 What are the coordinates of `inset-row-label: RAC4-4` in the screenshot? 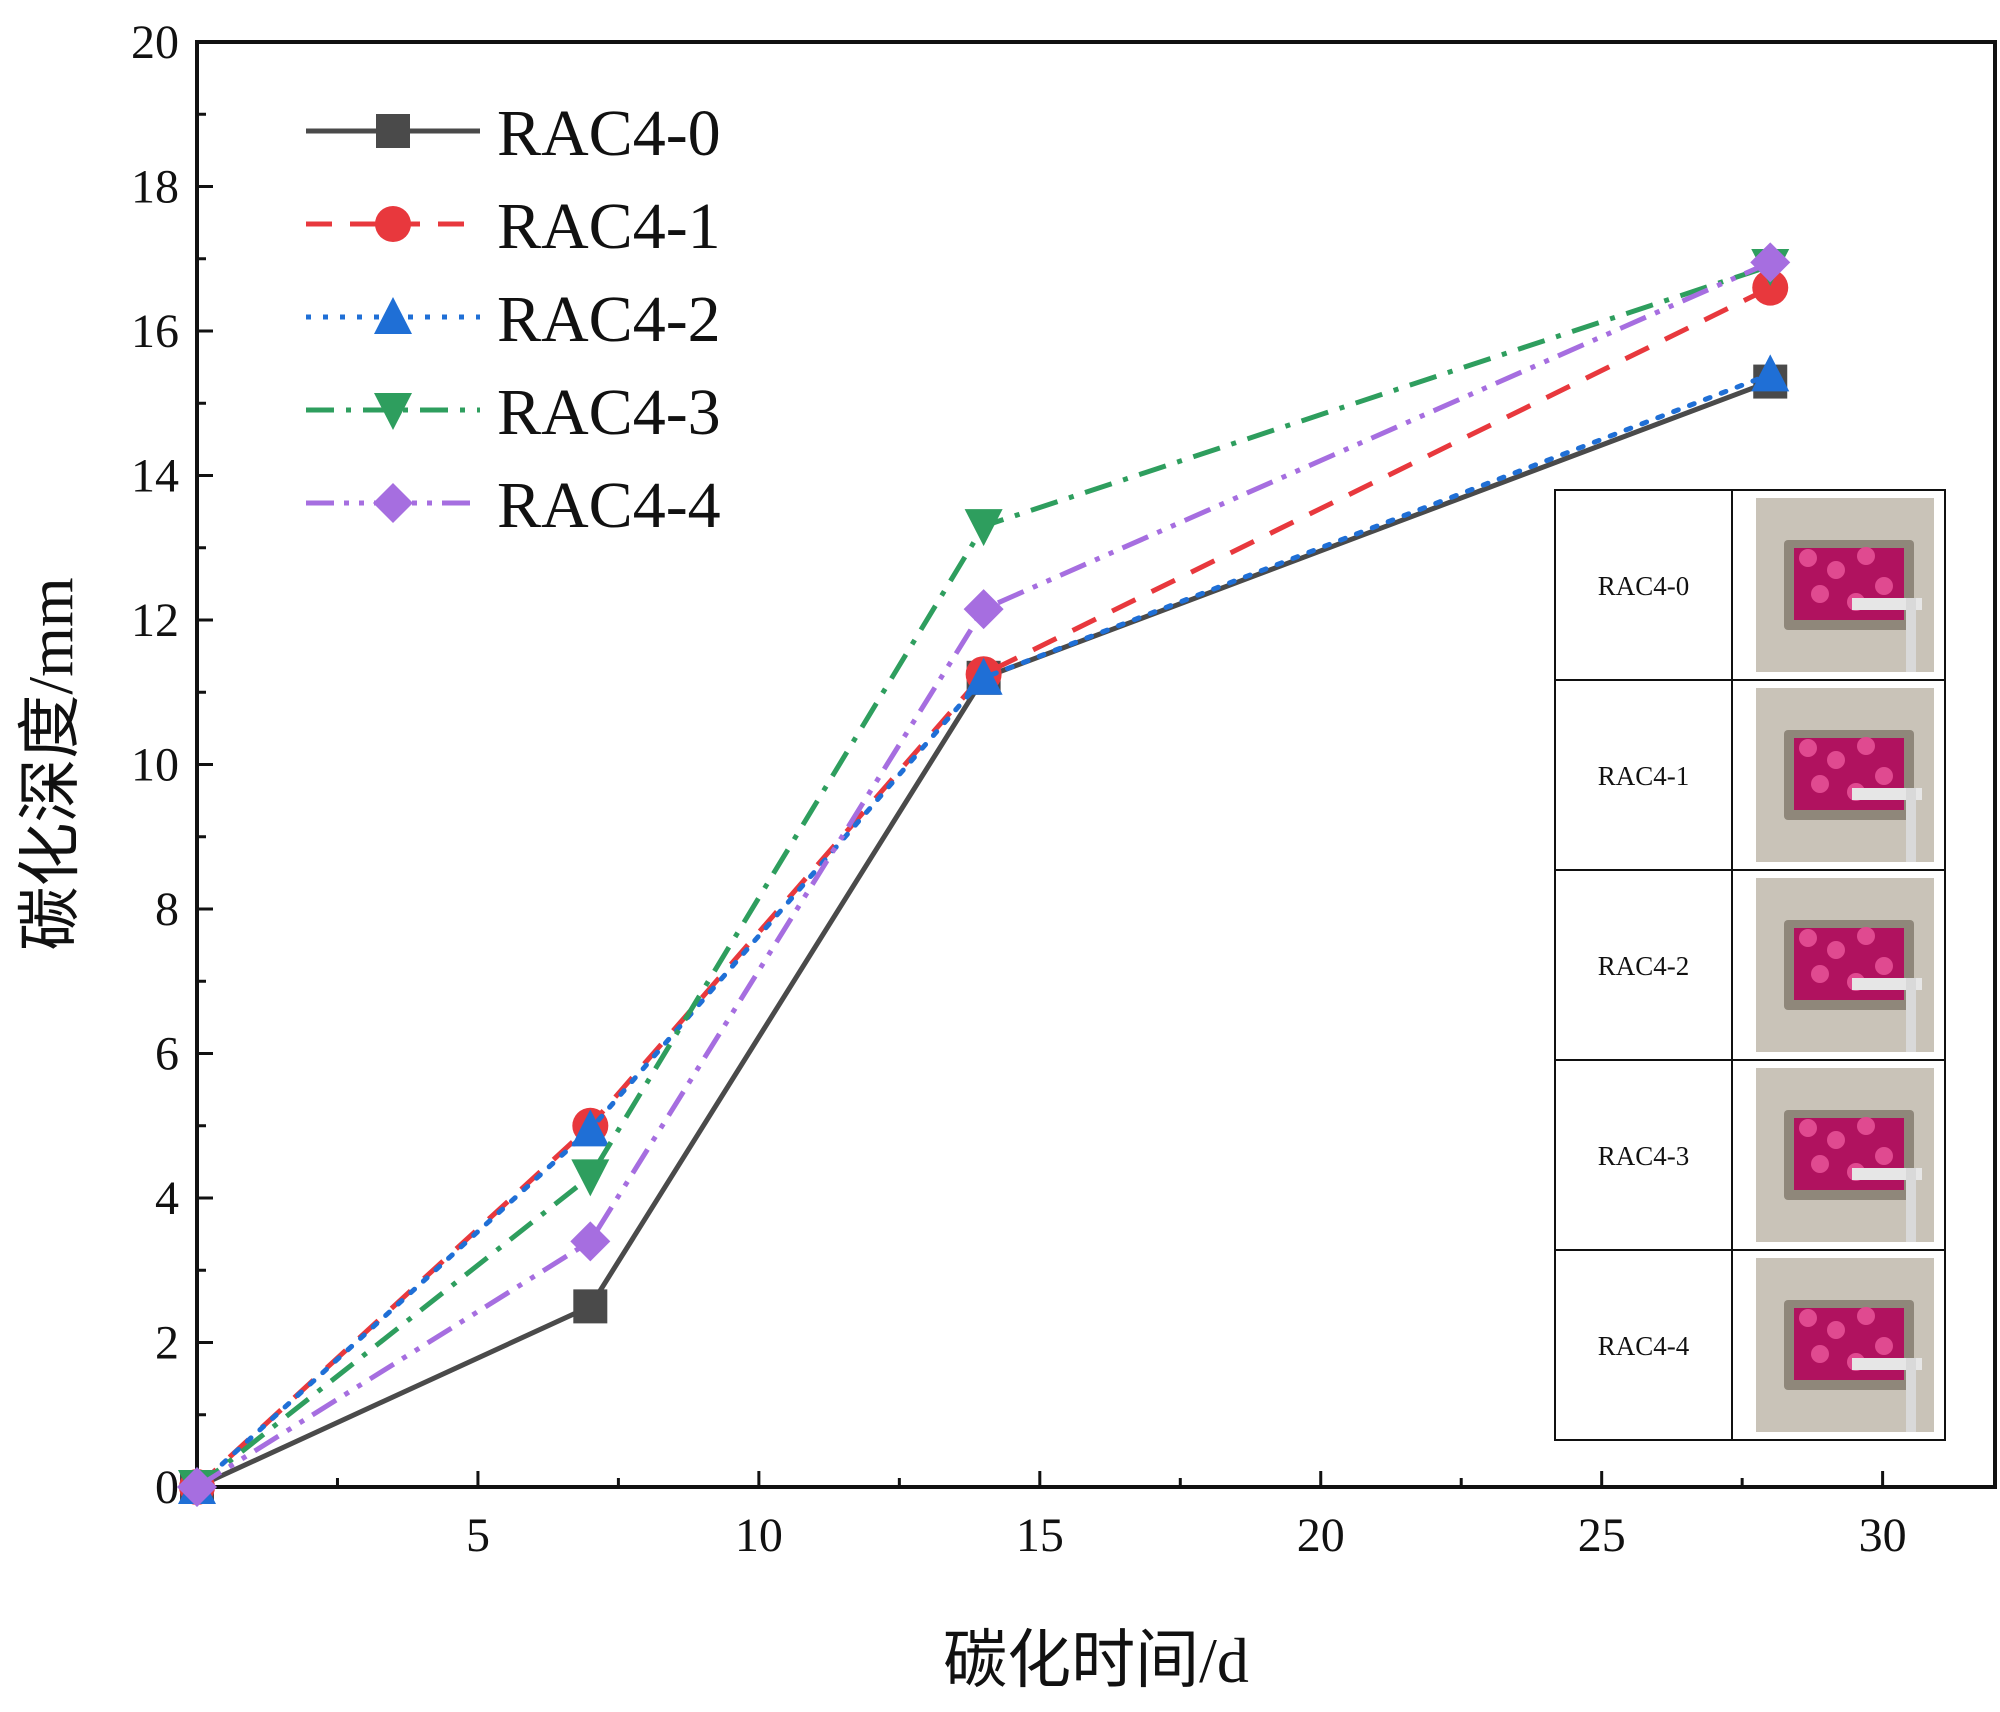 It's located at (1644, 1346).